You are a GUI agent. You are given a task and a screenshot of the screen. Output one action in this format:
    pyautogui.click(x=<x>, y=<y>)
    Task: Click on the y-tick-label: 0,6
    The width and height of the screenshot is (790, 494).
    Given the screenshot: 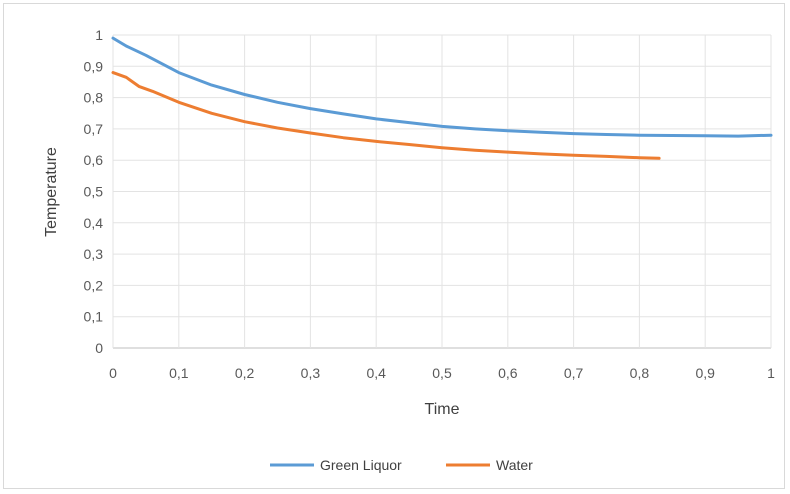 What is the action you would take?
    pyautogui.click(x=94, y=160)
    